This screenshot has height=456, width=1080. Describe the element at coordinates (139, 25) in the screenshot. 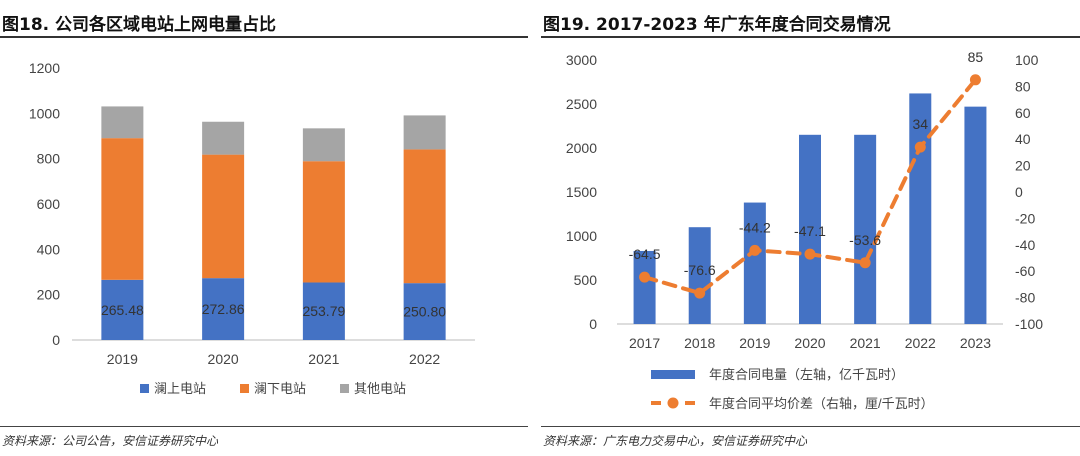

I see `left-figure-title: 图18. 公司各区域电站上网电量占比` at that location.